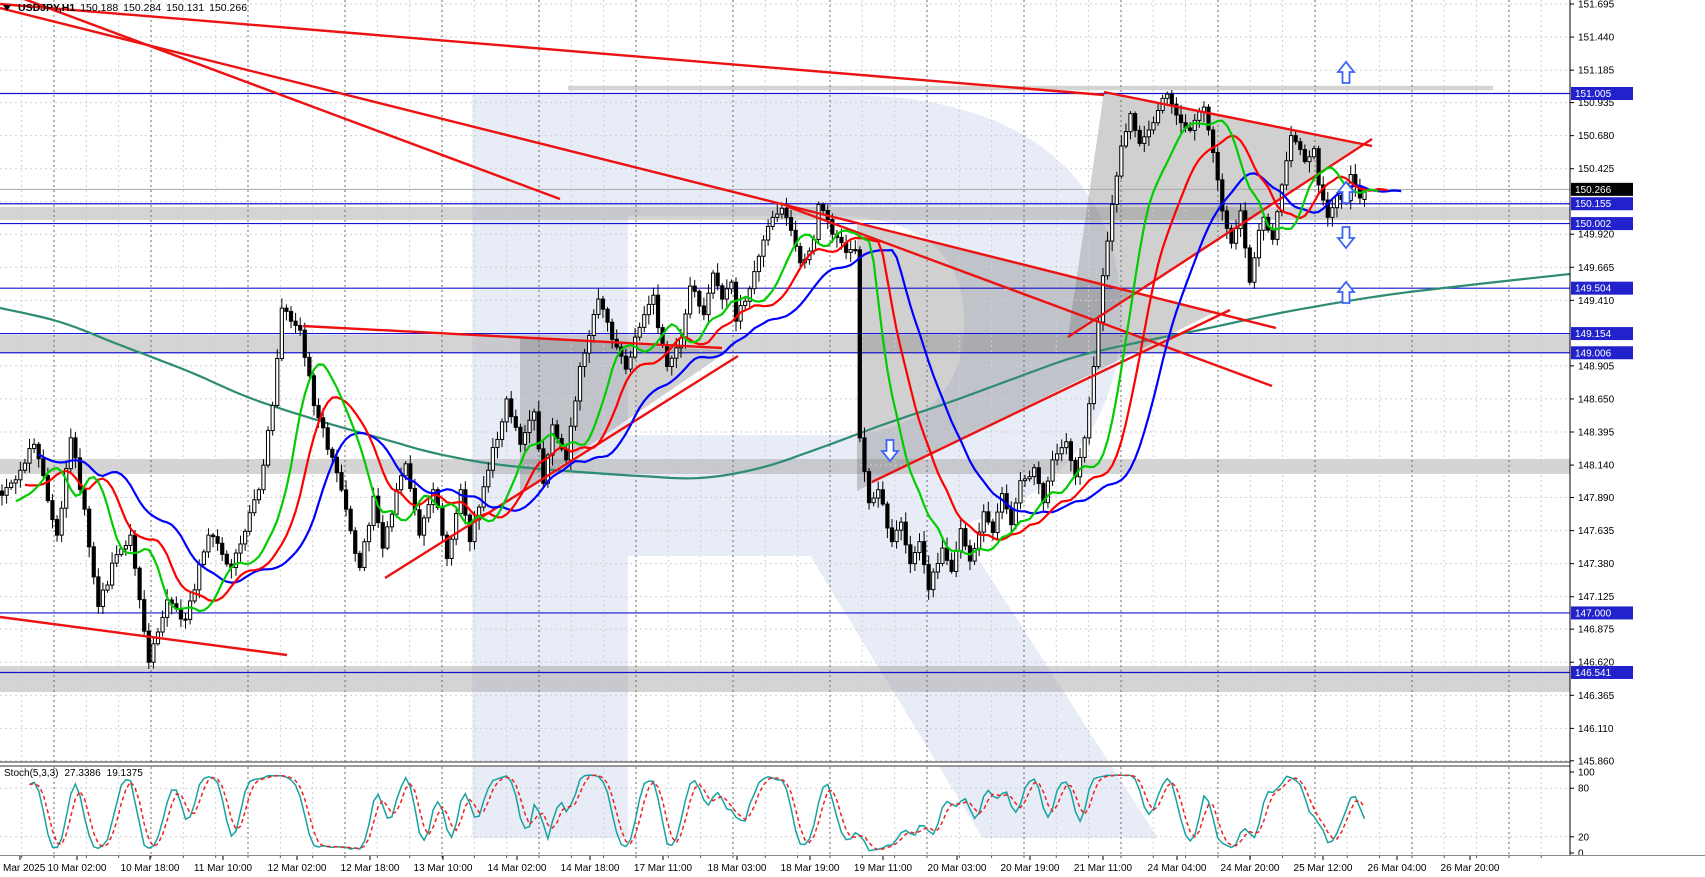 Image resolution: width=1705 pixels, height=877 pixels. Describe the element at coordinates (1581, 854) in the screenshot. I see `stoch-axis-label: 0` at that location.